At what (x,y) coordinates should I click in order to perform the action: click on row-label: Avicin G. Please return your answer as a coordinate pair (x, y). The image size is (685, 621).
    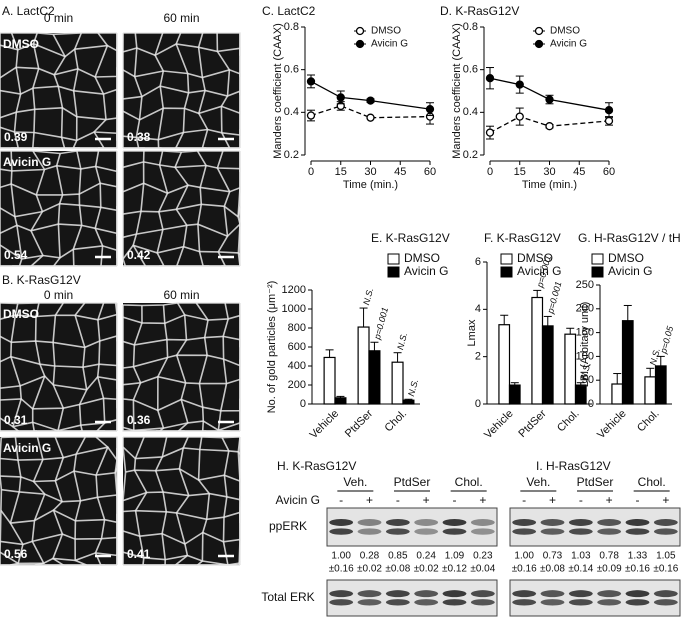
    Looking at the image, I should click on (27, 448).